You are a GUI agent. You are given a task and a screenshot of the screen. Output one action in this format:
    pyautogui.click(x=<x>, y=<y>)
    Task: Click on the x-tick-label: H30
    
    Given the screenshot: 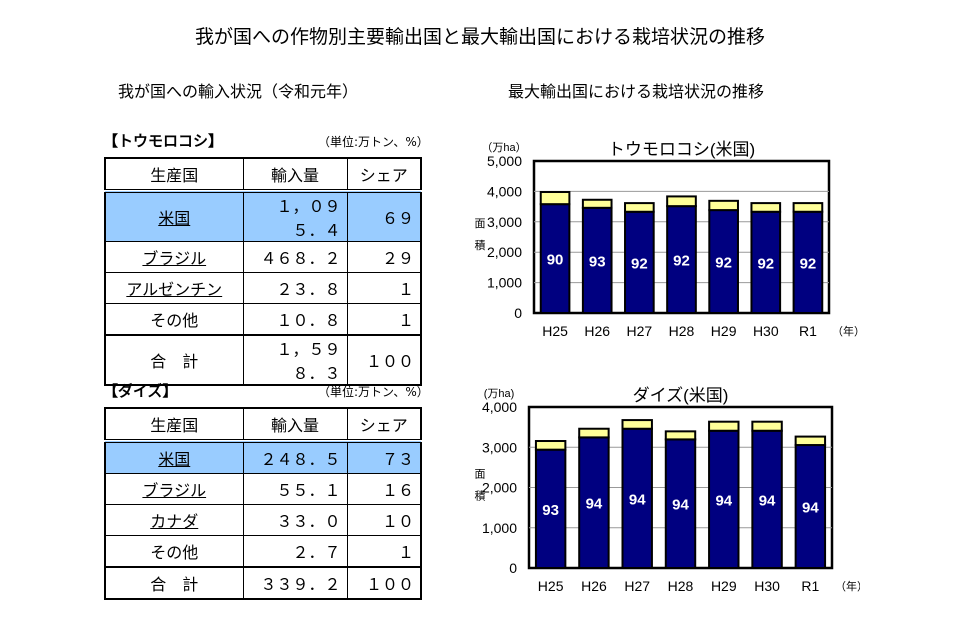 What is the action you would take?
    pyautogui.click(x=767, y=586)
    